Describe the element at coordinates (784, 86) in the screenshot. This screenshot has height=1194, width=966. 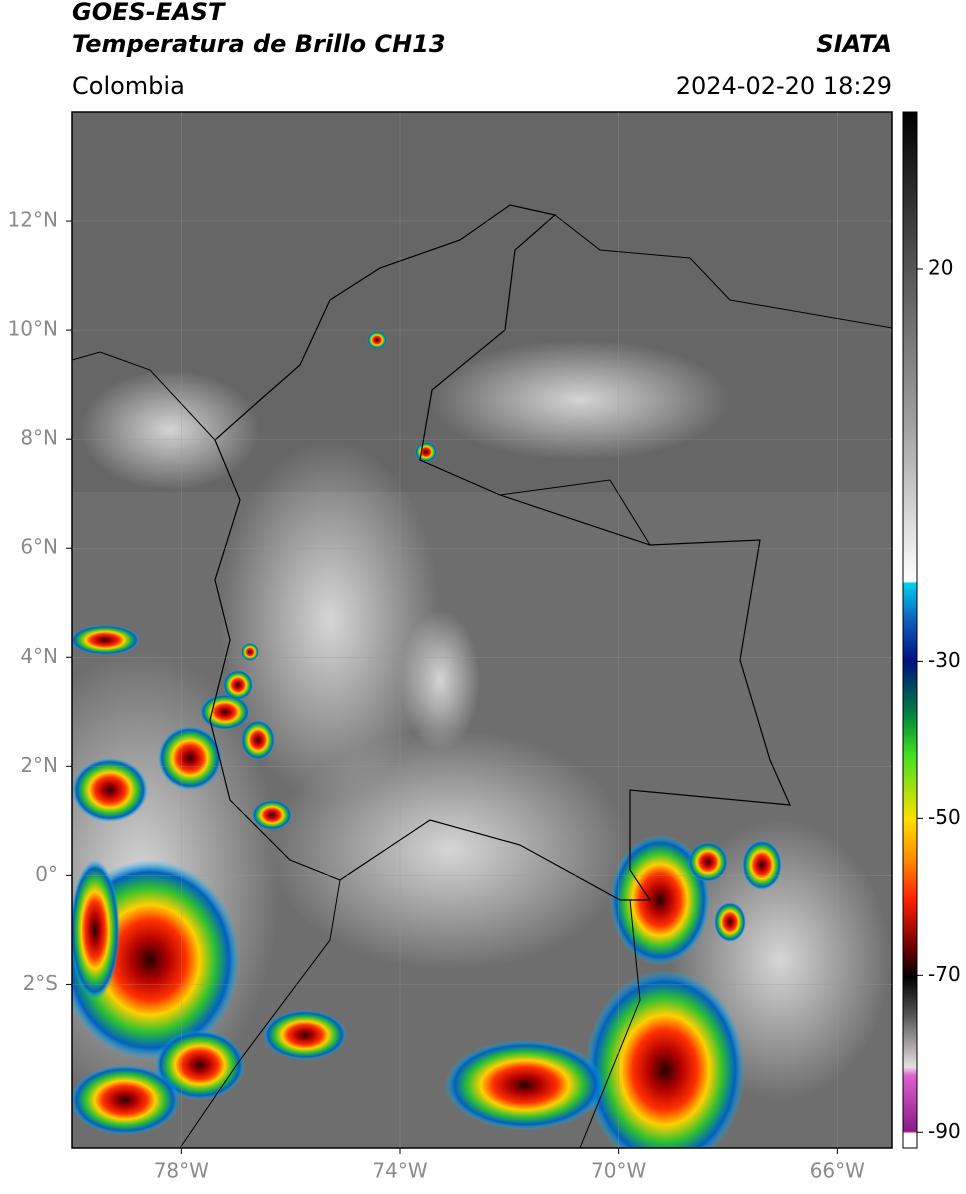
I see `datetime: 2024-02-20 18:29` at that location.